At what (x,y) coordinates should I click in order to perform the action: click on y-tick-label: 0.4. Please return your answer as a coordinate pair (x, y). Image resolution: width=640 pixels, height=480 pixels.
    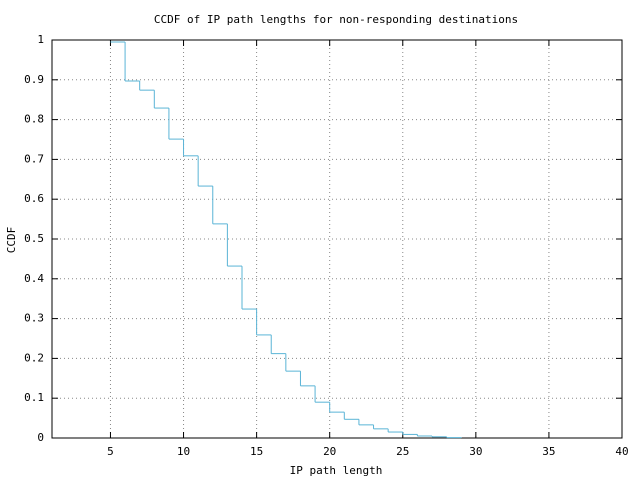
    Looking at the image, I should click on (34, 278).